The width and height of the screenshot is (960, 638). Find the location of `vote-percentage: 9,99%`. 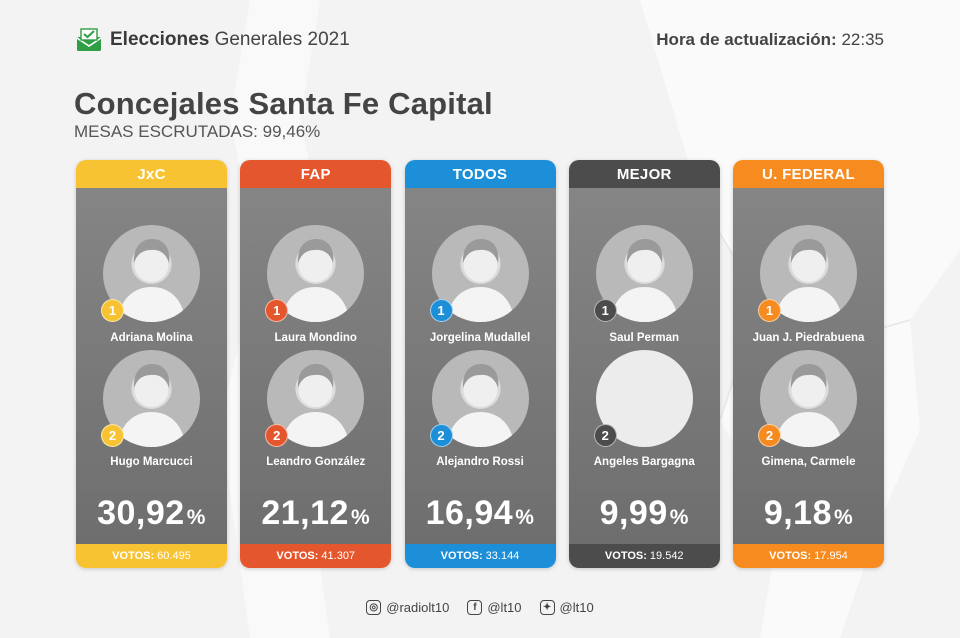

vote-percentage: 9,99% is located at coordinates (644, 513).